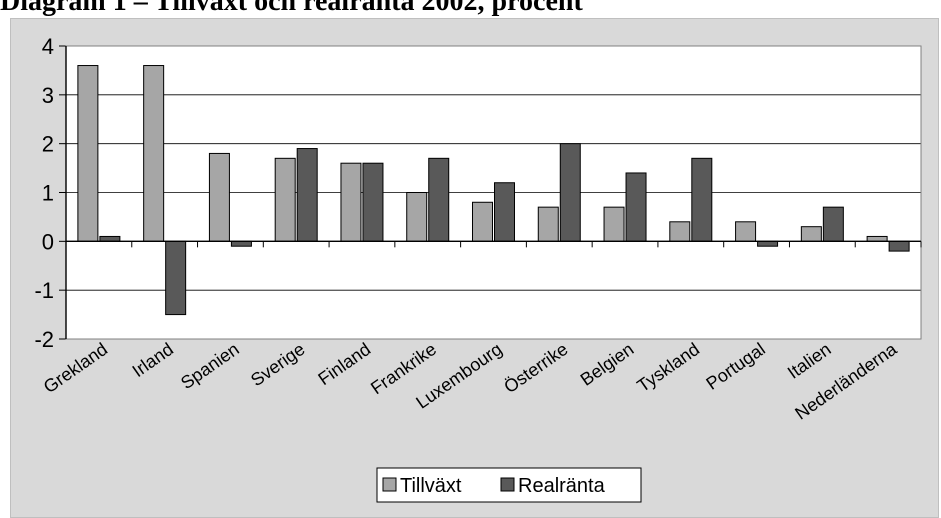 The width and height of the screenshot is (941, 518). What do you see at coordinates (210, 366) in the screenshot?
I see `category-label: Spanien` at bounding box center [210, 366].